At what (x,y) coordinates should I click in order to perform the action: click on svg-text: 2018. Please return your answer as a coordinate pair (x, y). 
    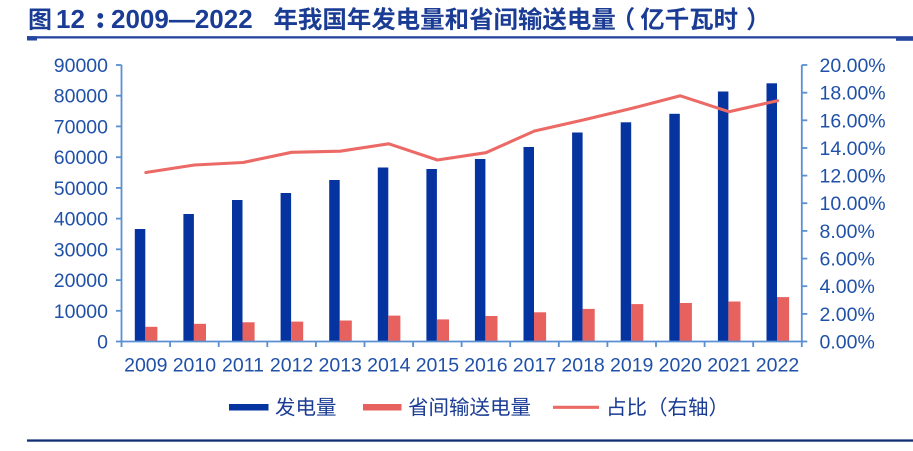
    Looking at the image, I should click on (582, 366).